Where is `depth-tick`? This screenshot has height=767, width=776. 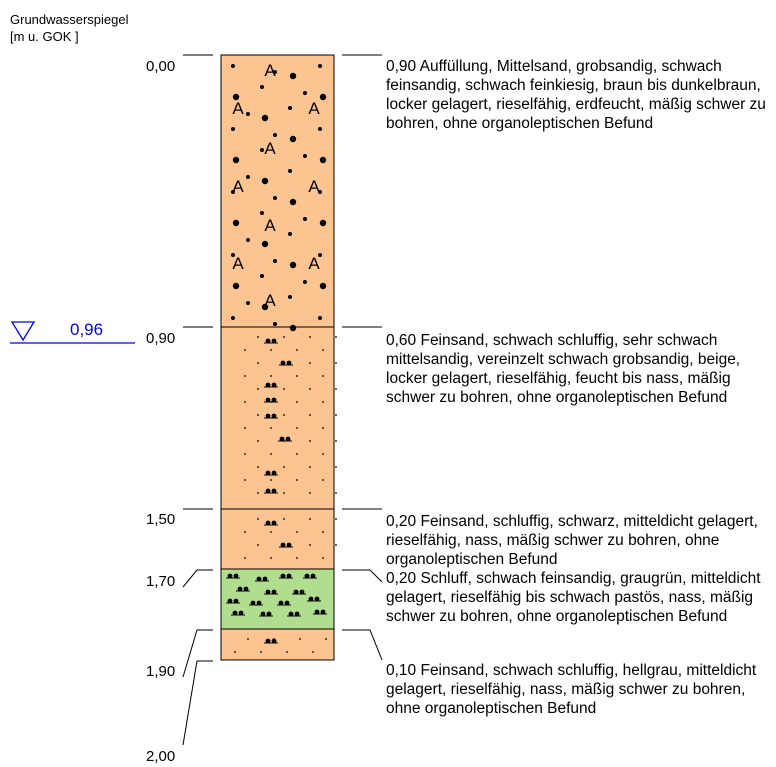
depth-tick is located at coordinates (197, 653).